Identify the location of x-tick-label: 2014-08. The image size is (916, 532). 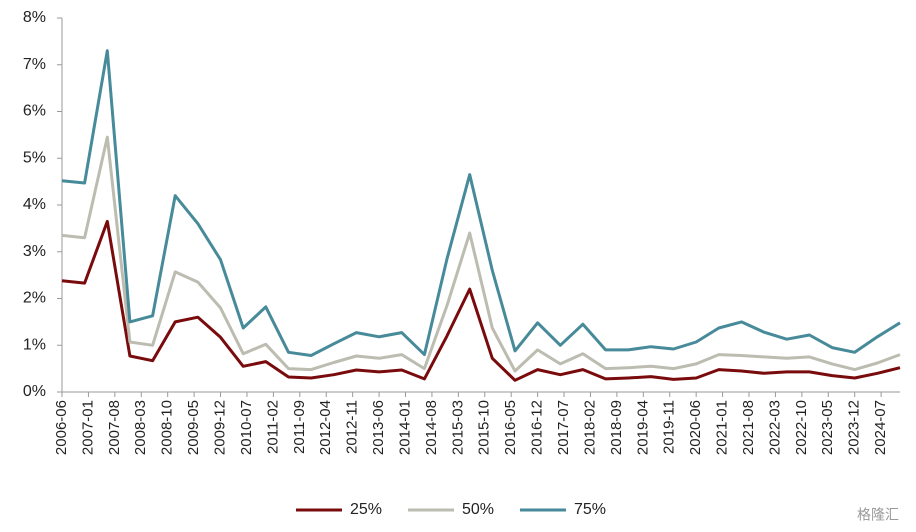
(431, 427).